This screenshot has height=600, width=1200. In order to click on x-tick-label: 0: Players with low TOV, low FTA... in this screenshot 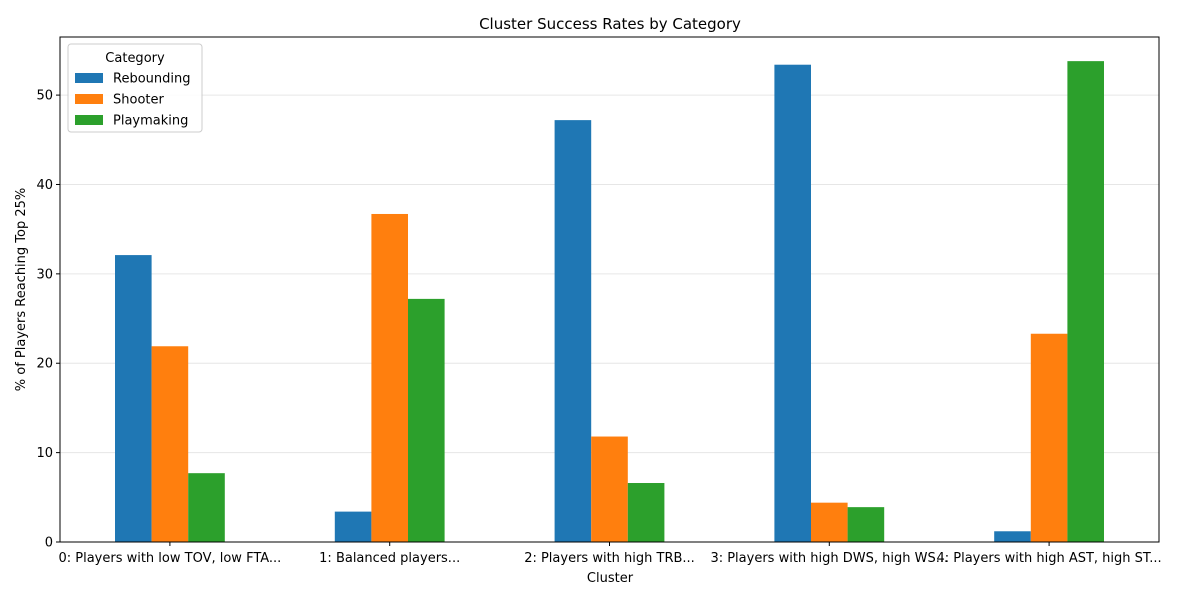, I will do `click(169, 558)`.